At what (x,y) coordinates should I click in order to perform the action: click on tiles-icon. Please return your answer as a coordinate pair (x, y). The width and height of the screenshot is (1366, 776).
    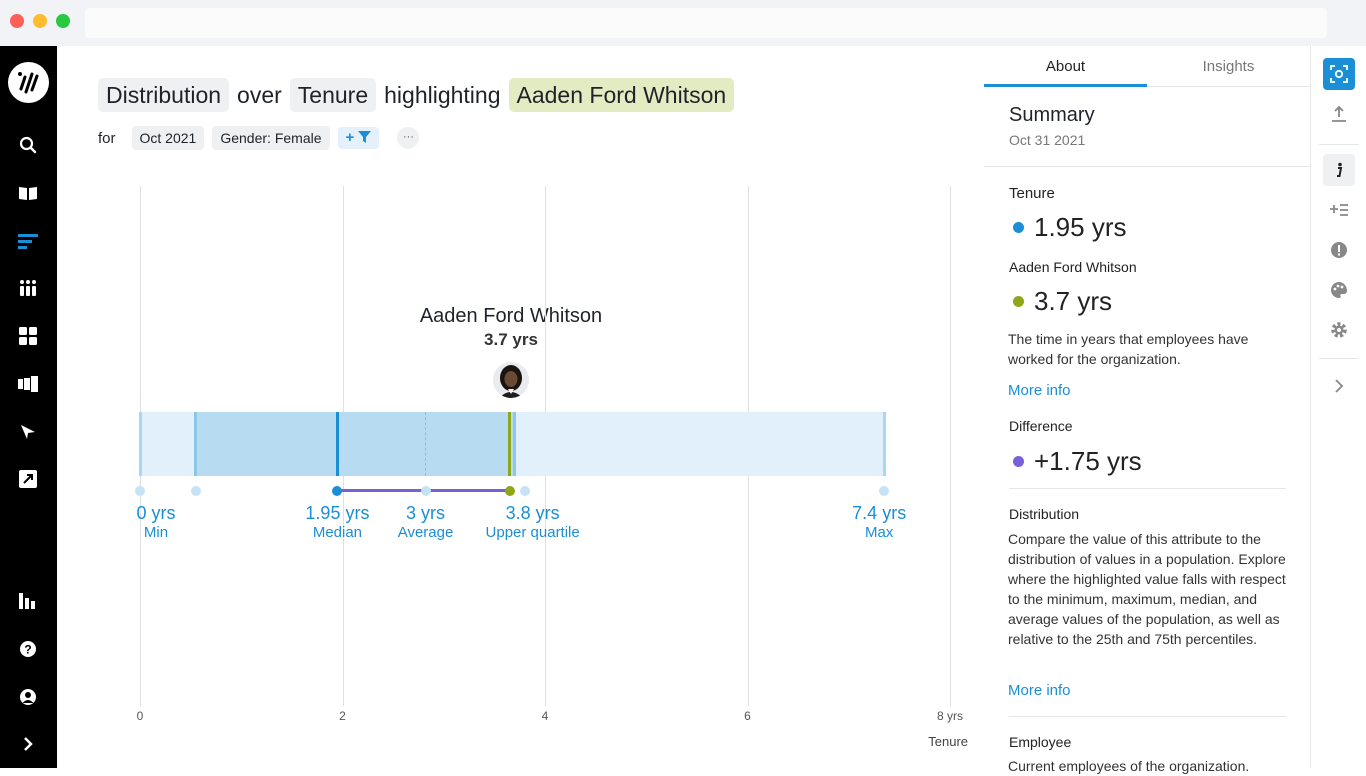
    Looking at the image, I should click on (28, 384).